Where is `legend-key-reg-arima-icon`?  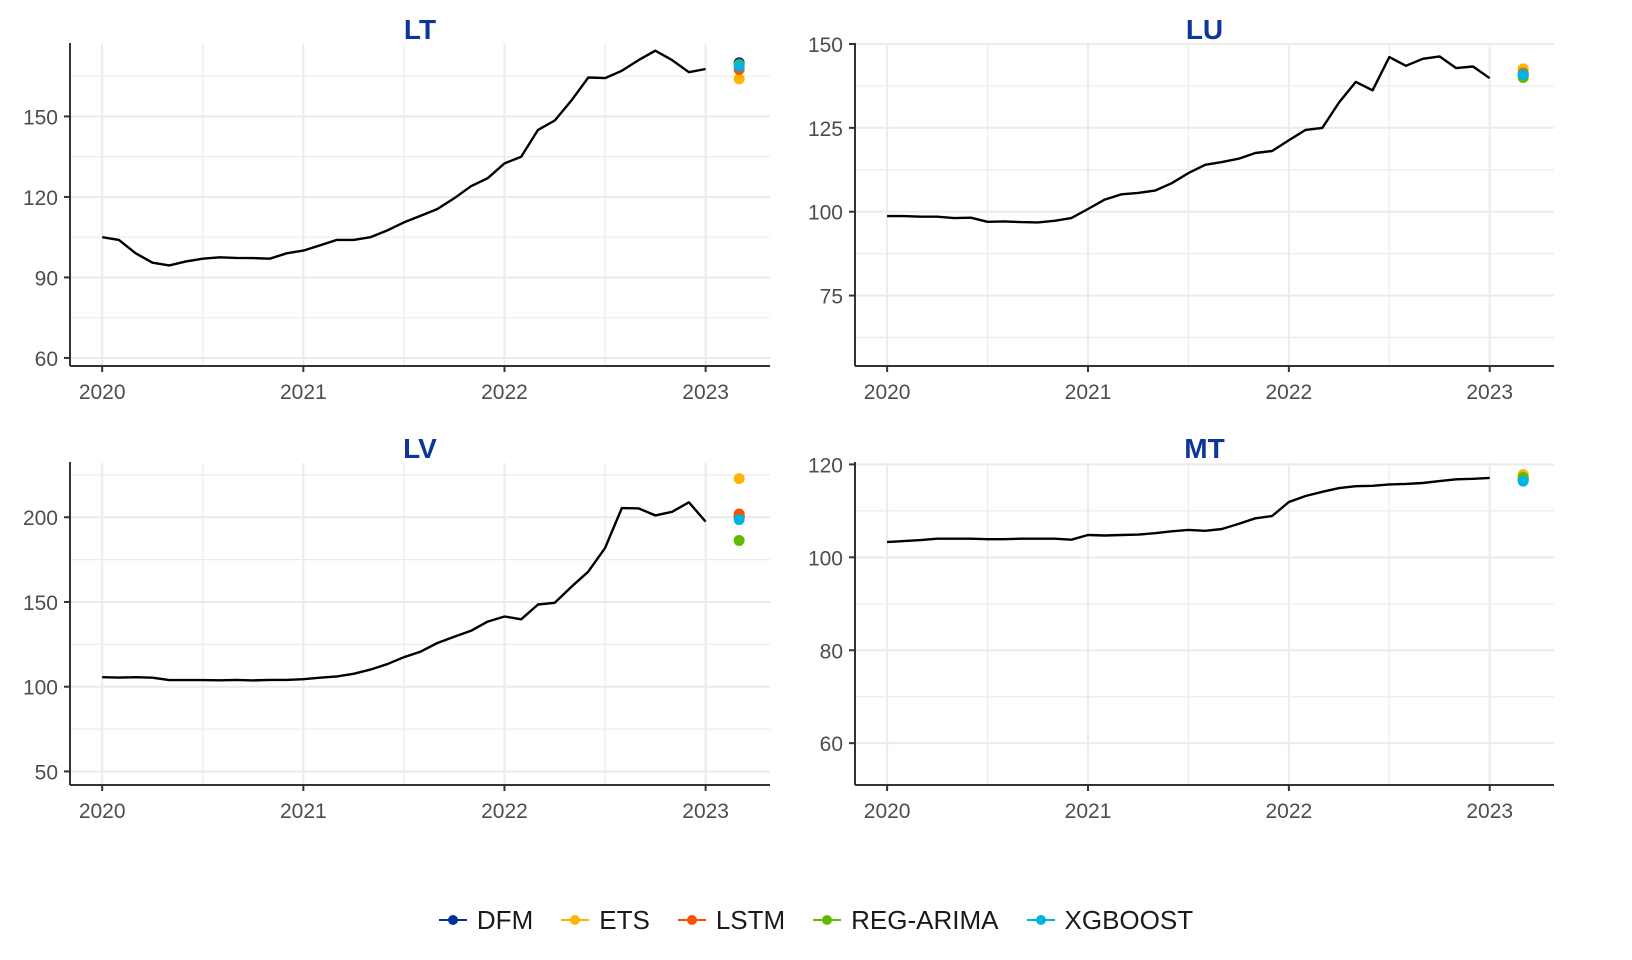
legend-key-reg-arima-icon is located at coordinates (827, 920).